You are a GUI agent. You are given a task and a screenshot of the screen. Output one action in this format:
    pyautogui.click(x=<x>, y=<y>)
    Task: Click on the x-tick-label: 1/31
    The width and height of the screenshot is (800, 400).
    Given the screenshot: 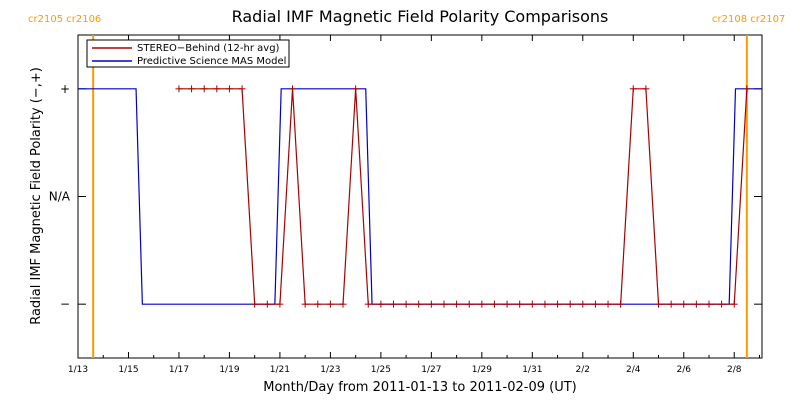 What is the action you would take?
    pyautogui.click(x=532, y=370)
    